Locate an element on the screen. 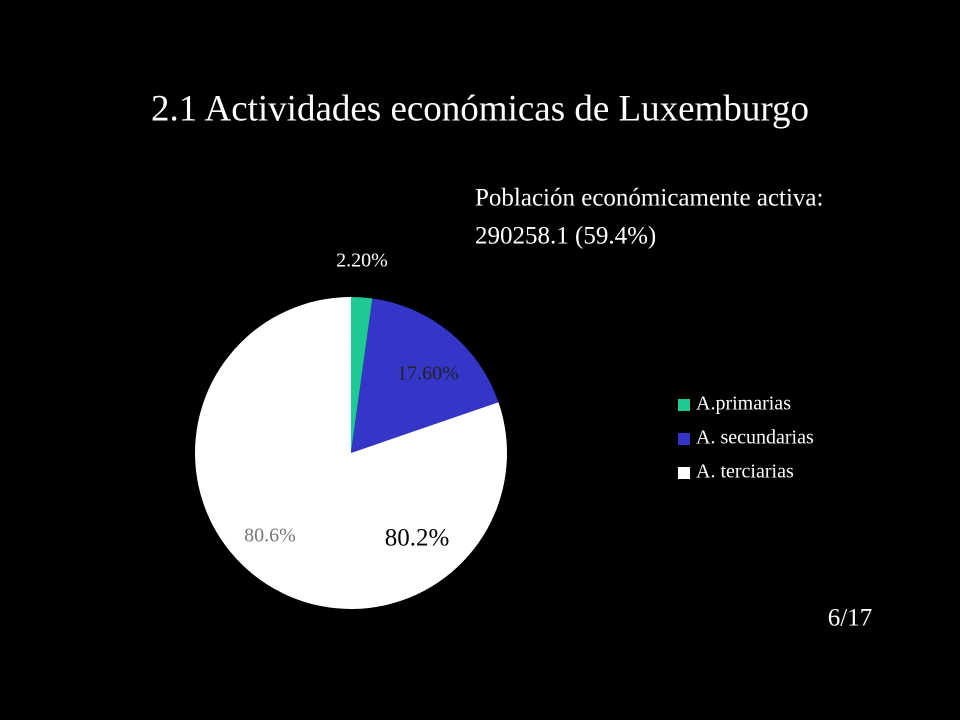 The height and width of the screenshot is (720, 960). chart-title: 2.1 Actividades económicas de Luxemburgo is located at coordinates (480, 108).